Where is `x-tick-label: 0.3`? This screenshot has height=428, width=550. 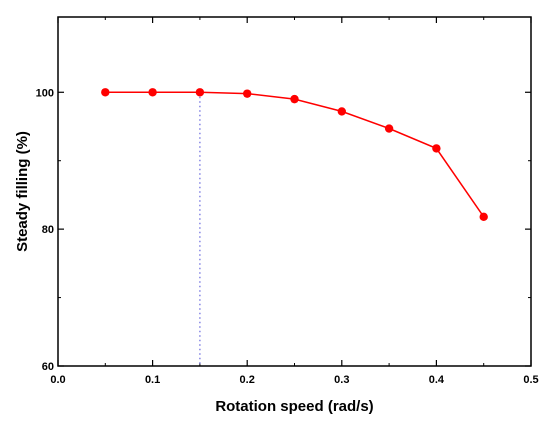 x-tick-label: 0.3 is located at coordinates (341, 380).